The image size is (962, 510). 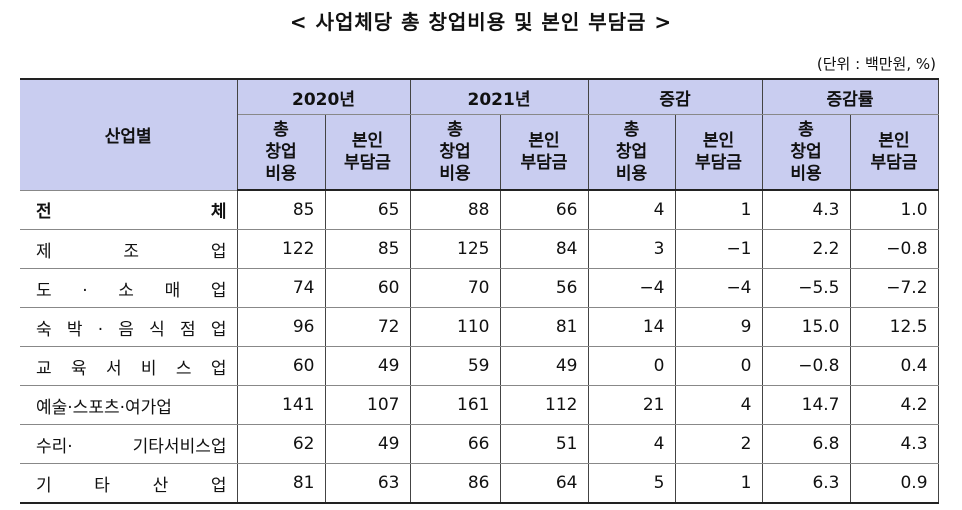 I want to click on cell: 21, so click(x=631, y=405).